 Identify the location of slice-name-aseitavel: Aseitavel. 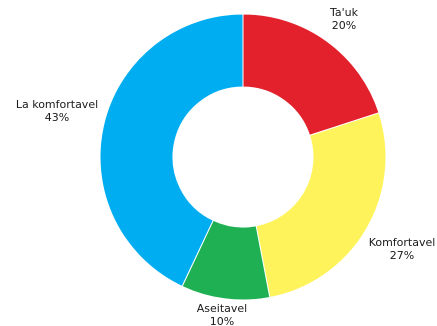
(222, 308).